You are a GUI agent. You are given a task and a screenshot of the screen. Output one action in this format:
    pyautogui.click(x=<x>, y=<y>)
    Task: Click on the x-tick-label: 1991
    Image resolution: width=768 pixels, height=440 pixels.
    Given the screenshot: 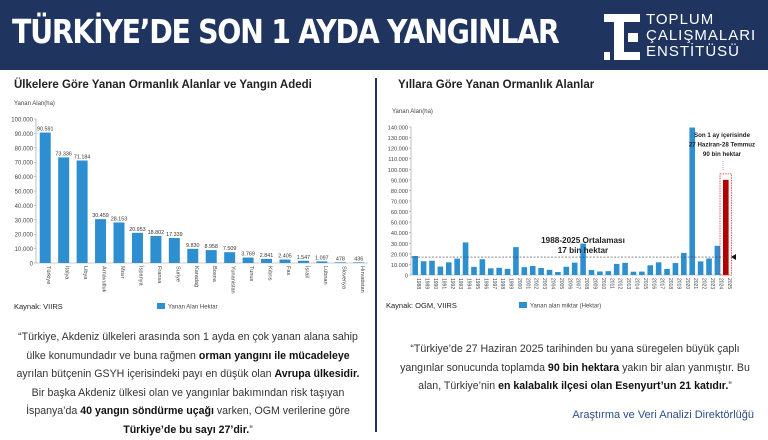 What is the action you would take?
    pyautogui.click(x=443, y=283)
    